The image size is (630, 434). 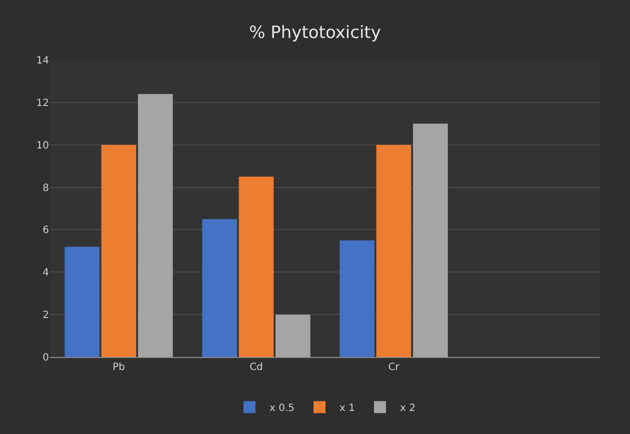 What do you see at coordinates (347, 408) in the screenshot?
I see `legend-label: x 1` at bounding box center [347, 408].